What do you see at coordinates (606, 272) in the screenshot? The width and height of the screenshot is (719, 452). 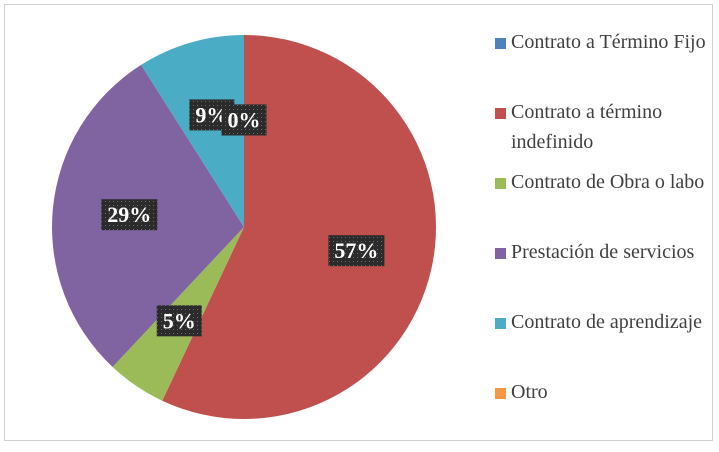 I see `legend-item: Prestación de servicios` at bounding box center [606, 272].